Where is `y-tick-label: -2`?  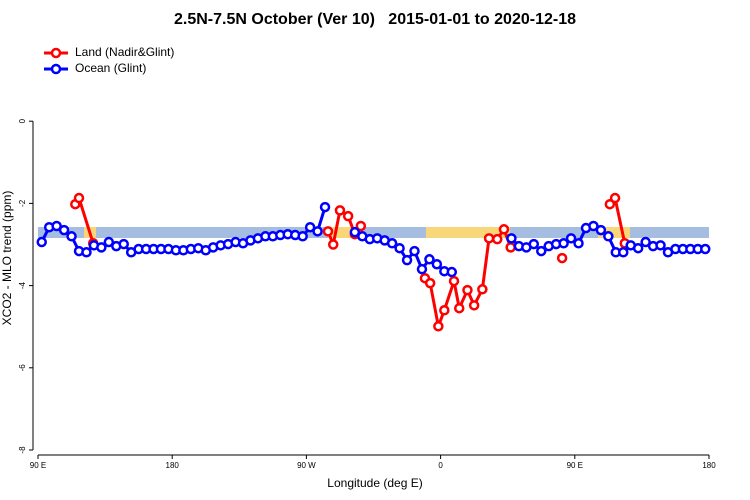 y-tick-label: -2 is located at coordinates (22, 203).